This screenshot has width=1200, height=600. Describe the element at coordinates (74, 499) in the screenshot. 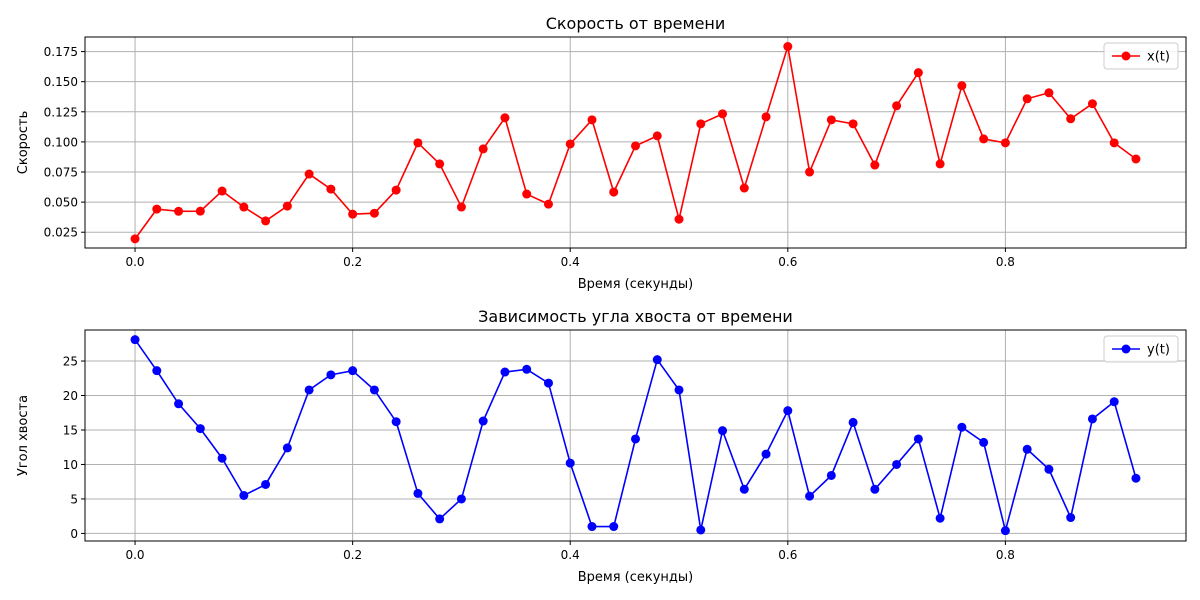

I see `y-tick-label: 5` at that location.